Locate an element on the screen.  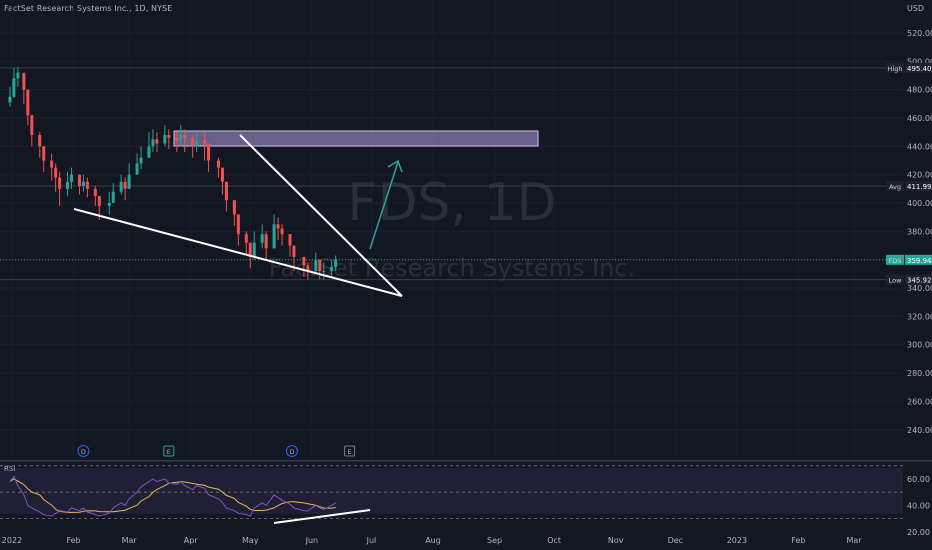
chart-title: FactSet Research Systems Inc., 1D, NYSE is located at coordinates (88, 8).